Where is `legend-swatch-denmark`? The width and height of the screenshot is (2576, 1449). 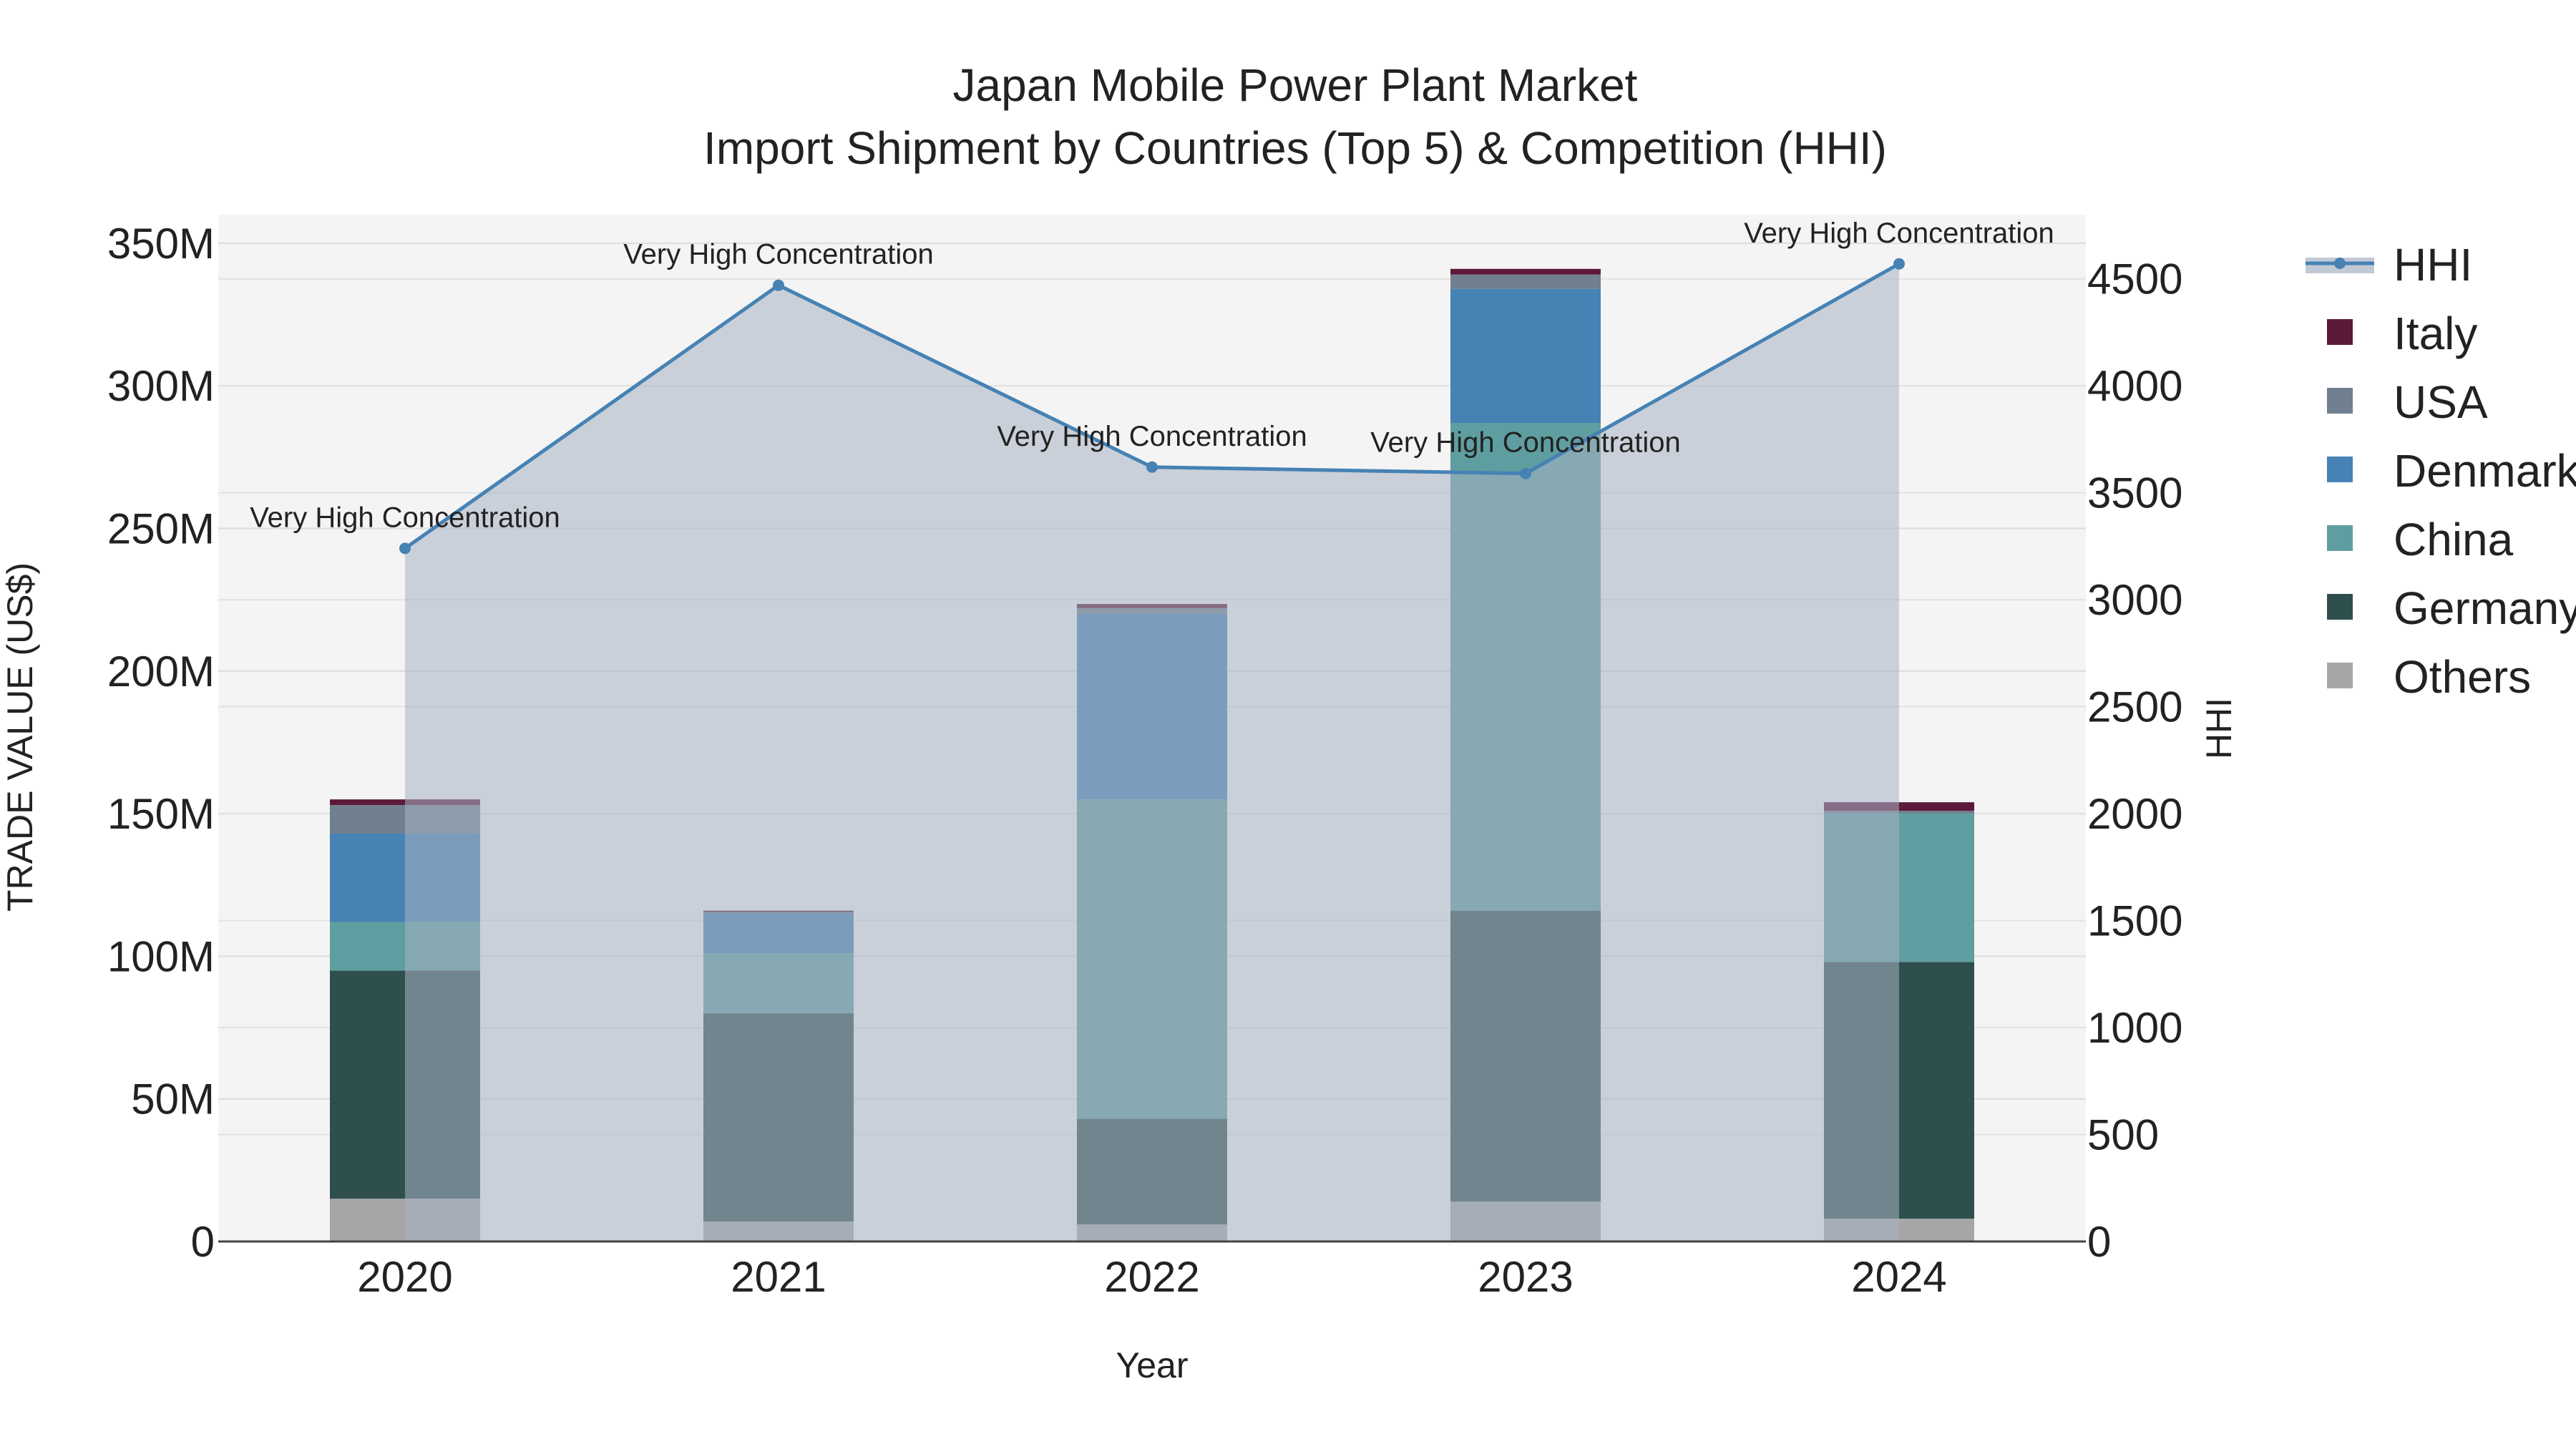 legend-swatch-denmark is located at coordinates (2340, 469).